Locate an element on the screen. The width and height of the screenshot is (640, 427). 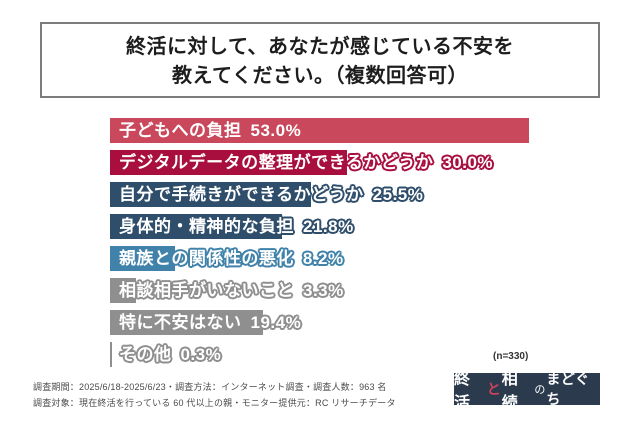
bar-value-label: 19.4% is located at coordinates (276, 322).